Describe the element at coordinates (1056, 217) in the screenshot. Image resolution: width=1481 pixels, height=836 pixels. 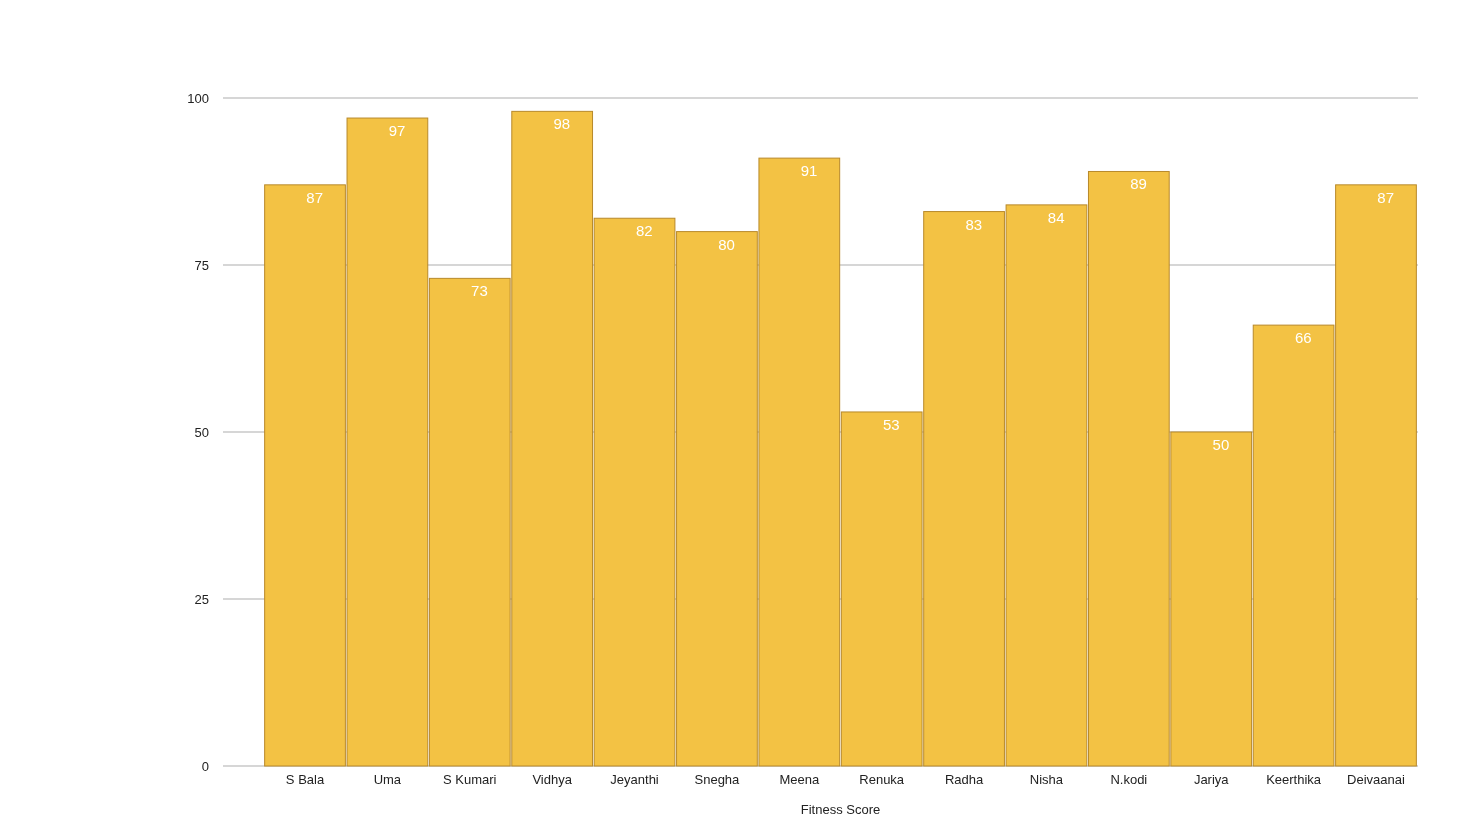
I see `data-label: 84` at that location.